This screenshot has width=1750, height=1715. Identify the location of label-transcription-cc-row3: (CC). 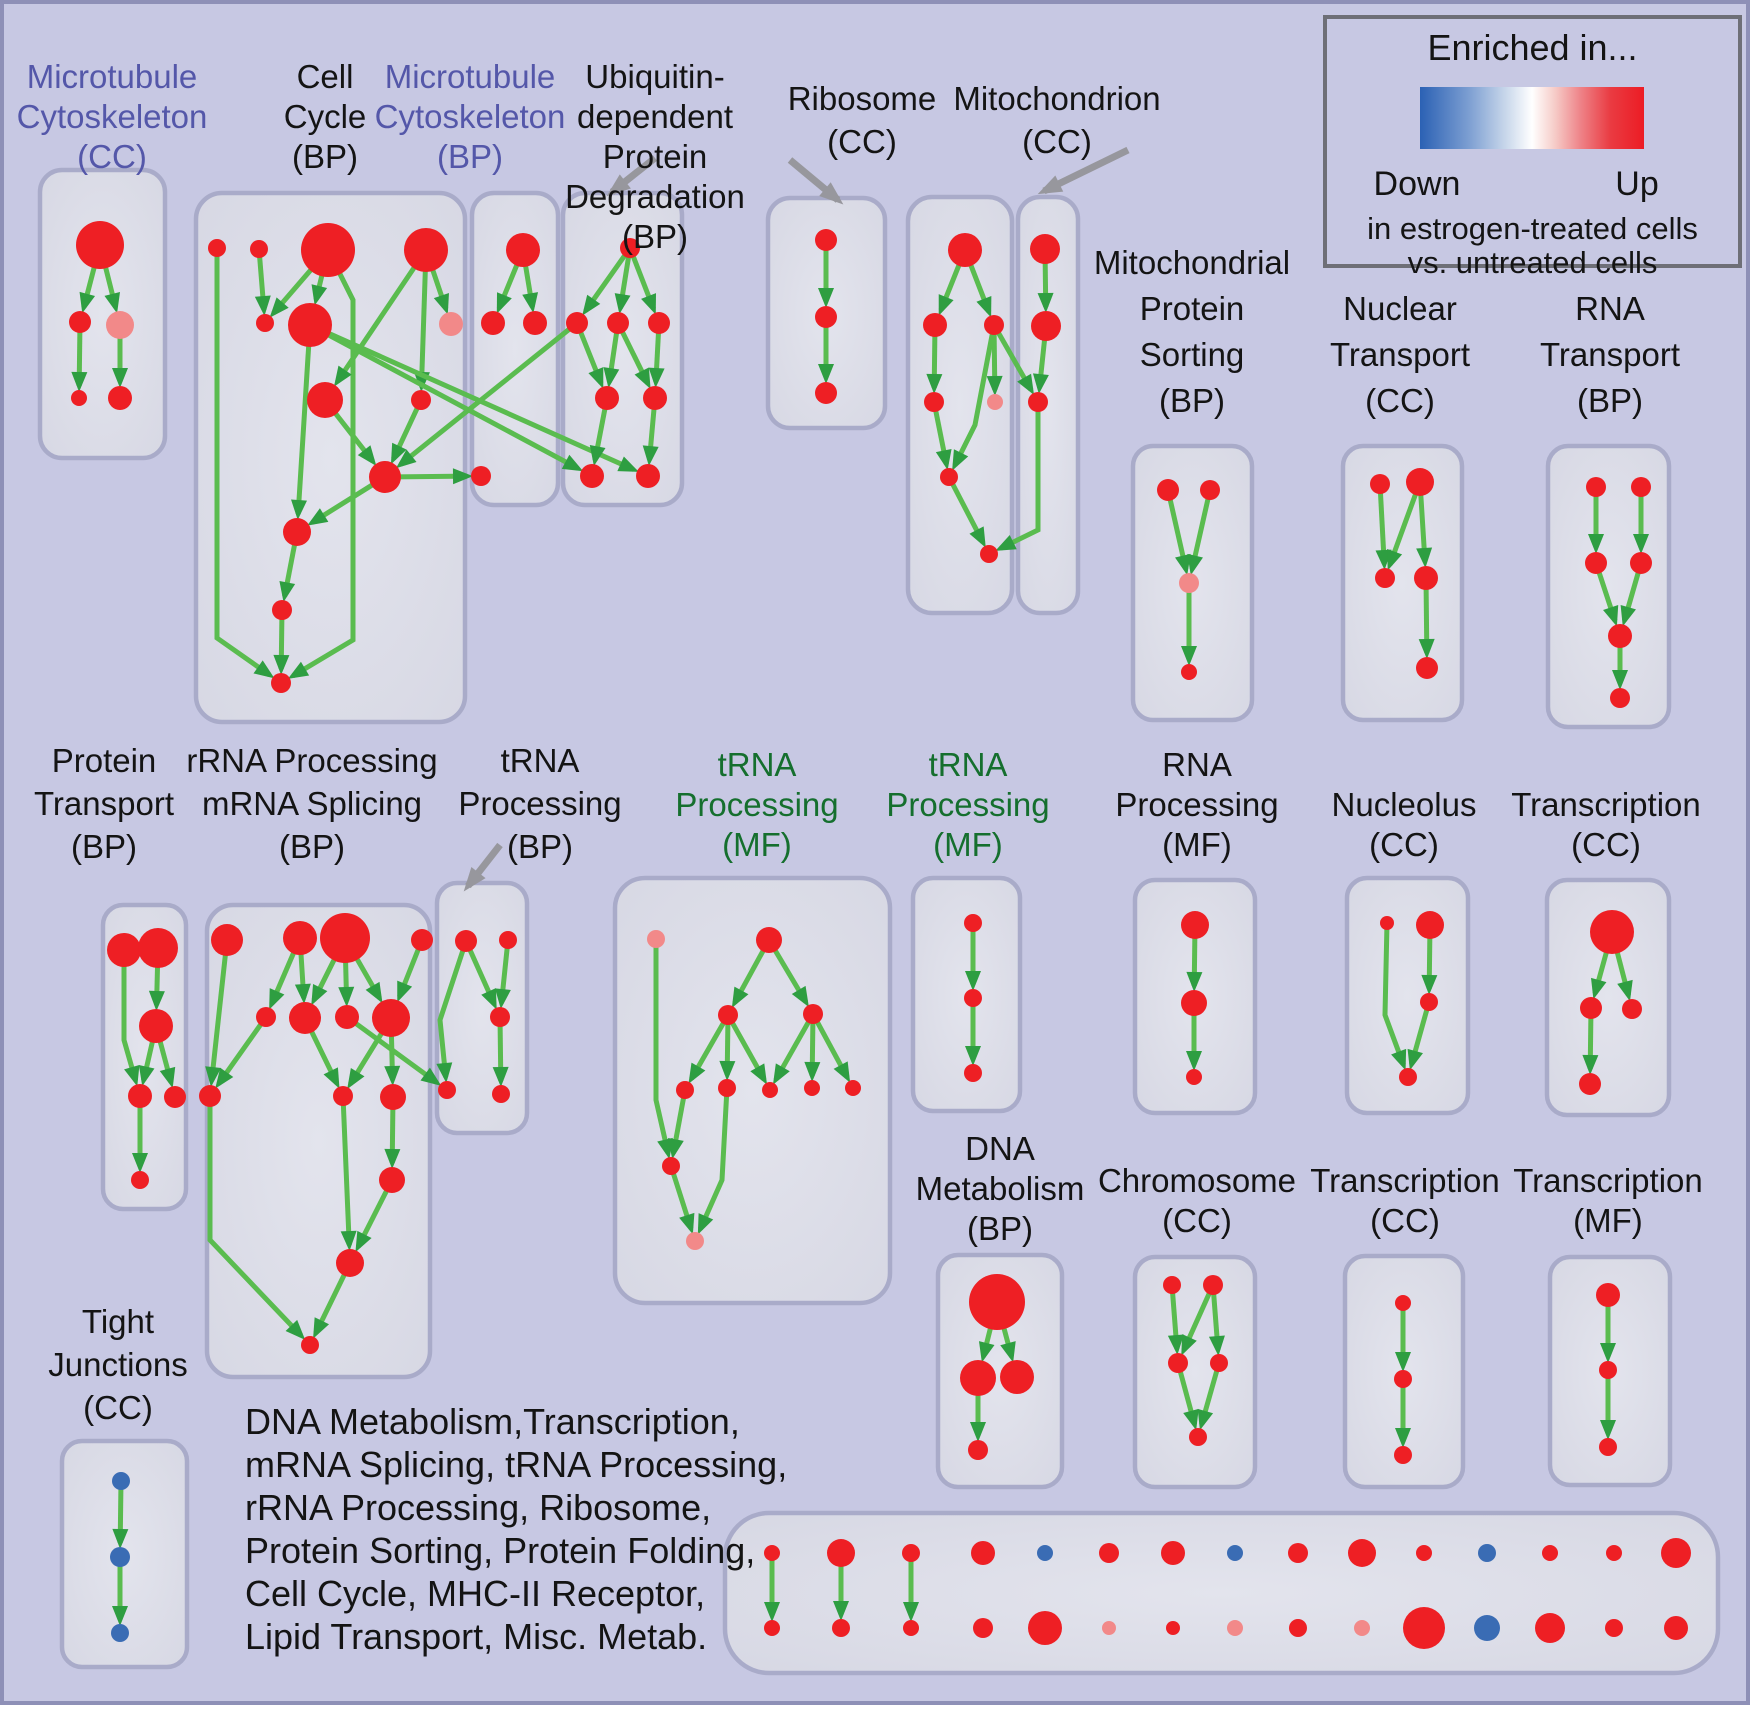
(1405, 1220).